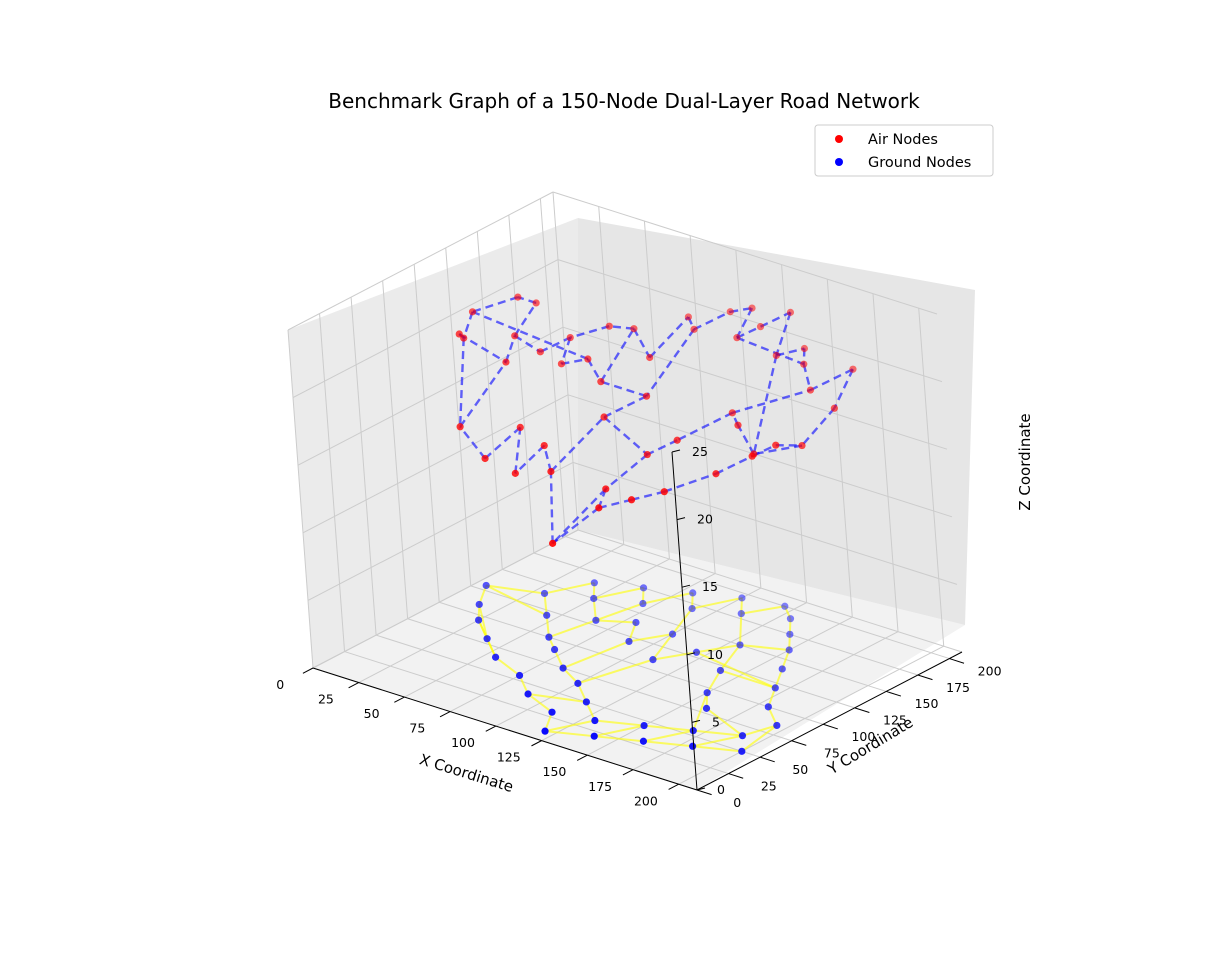  I want to click on legend-label-air: Air Nodes, so click(903, 140).